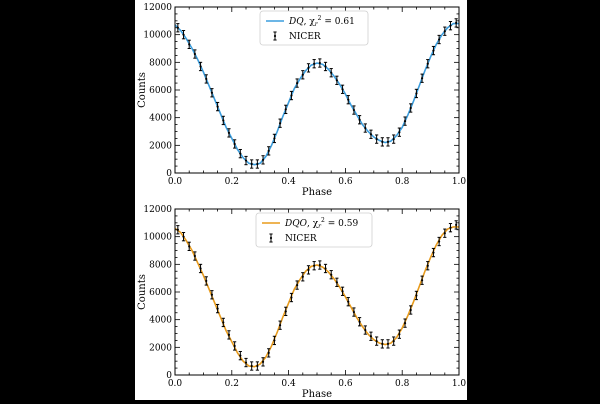 Image resolution: width=600 pixels, height=404 pixels. Describe the element at coordinates (169, 174) in the screenshot. I see `y-tick-label: 0` at that location.